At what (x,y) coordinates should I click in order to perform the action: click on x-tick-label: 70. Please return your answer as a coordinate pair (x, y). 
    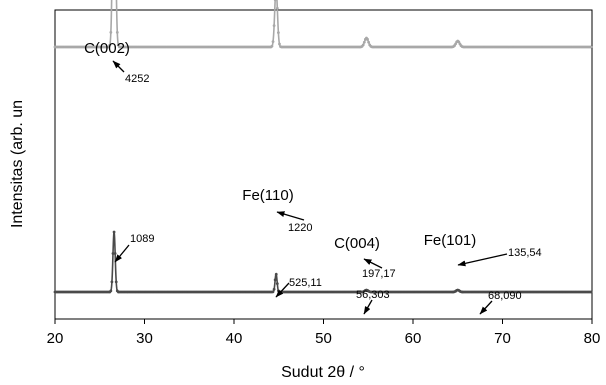
    Looking at the image, I should click on (502, 338).